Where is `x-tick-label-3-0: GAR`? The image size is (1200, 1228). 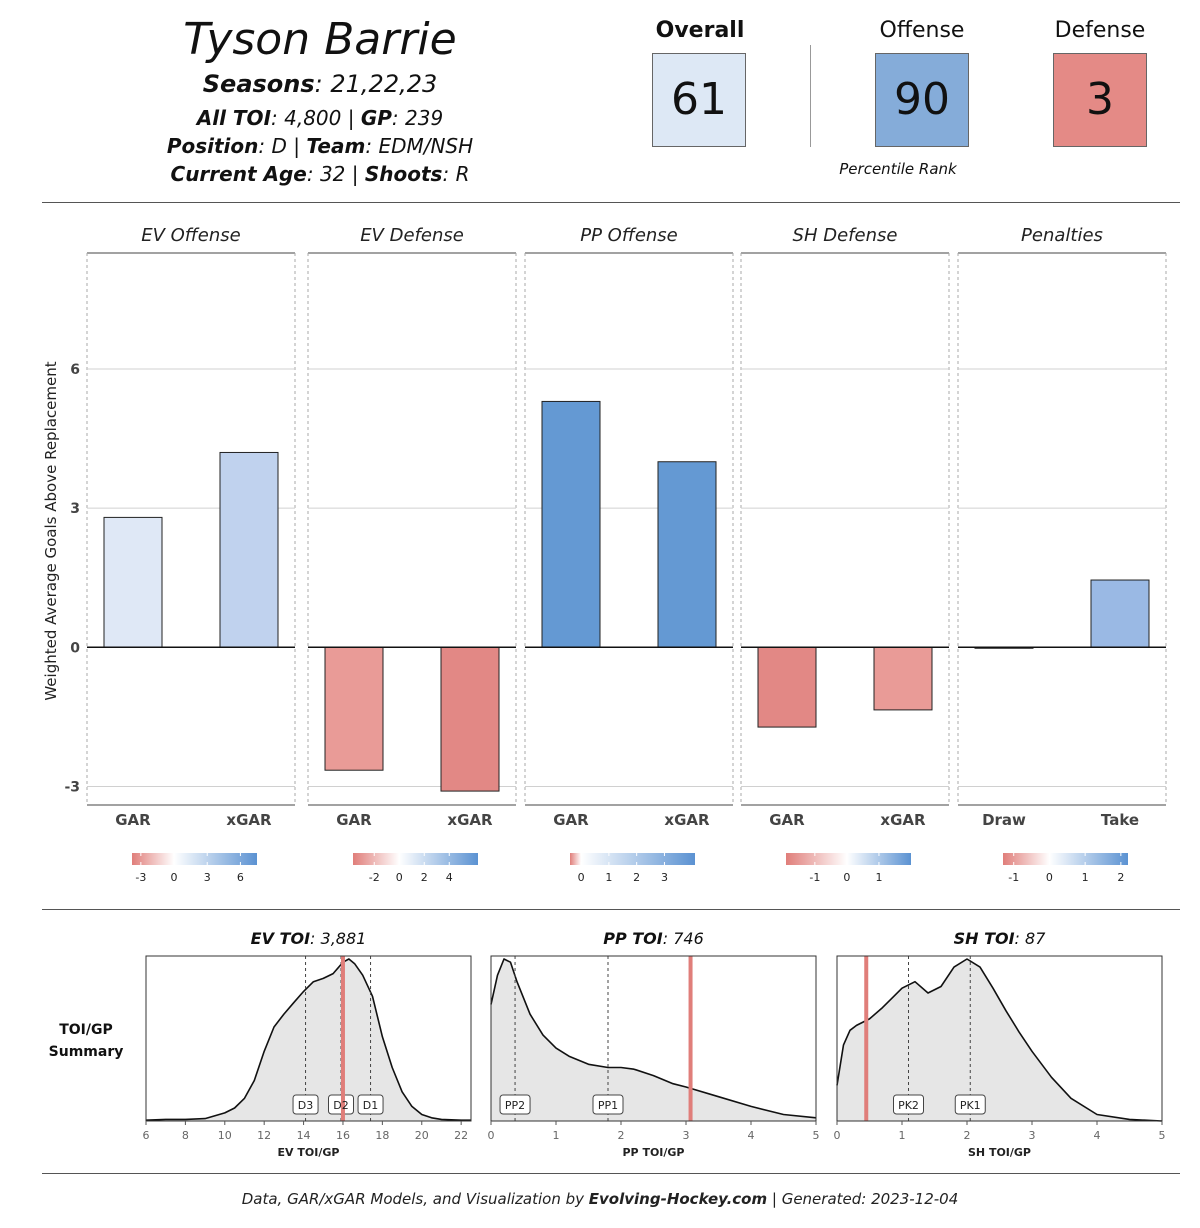 x-tick-label-3-0: GAR is located at coordinates (787, 820).